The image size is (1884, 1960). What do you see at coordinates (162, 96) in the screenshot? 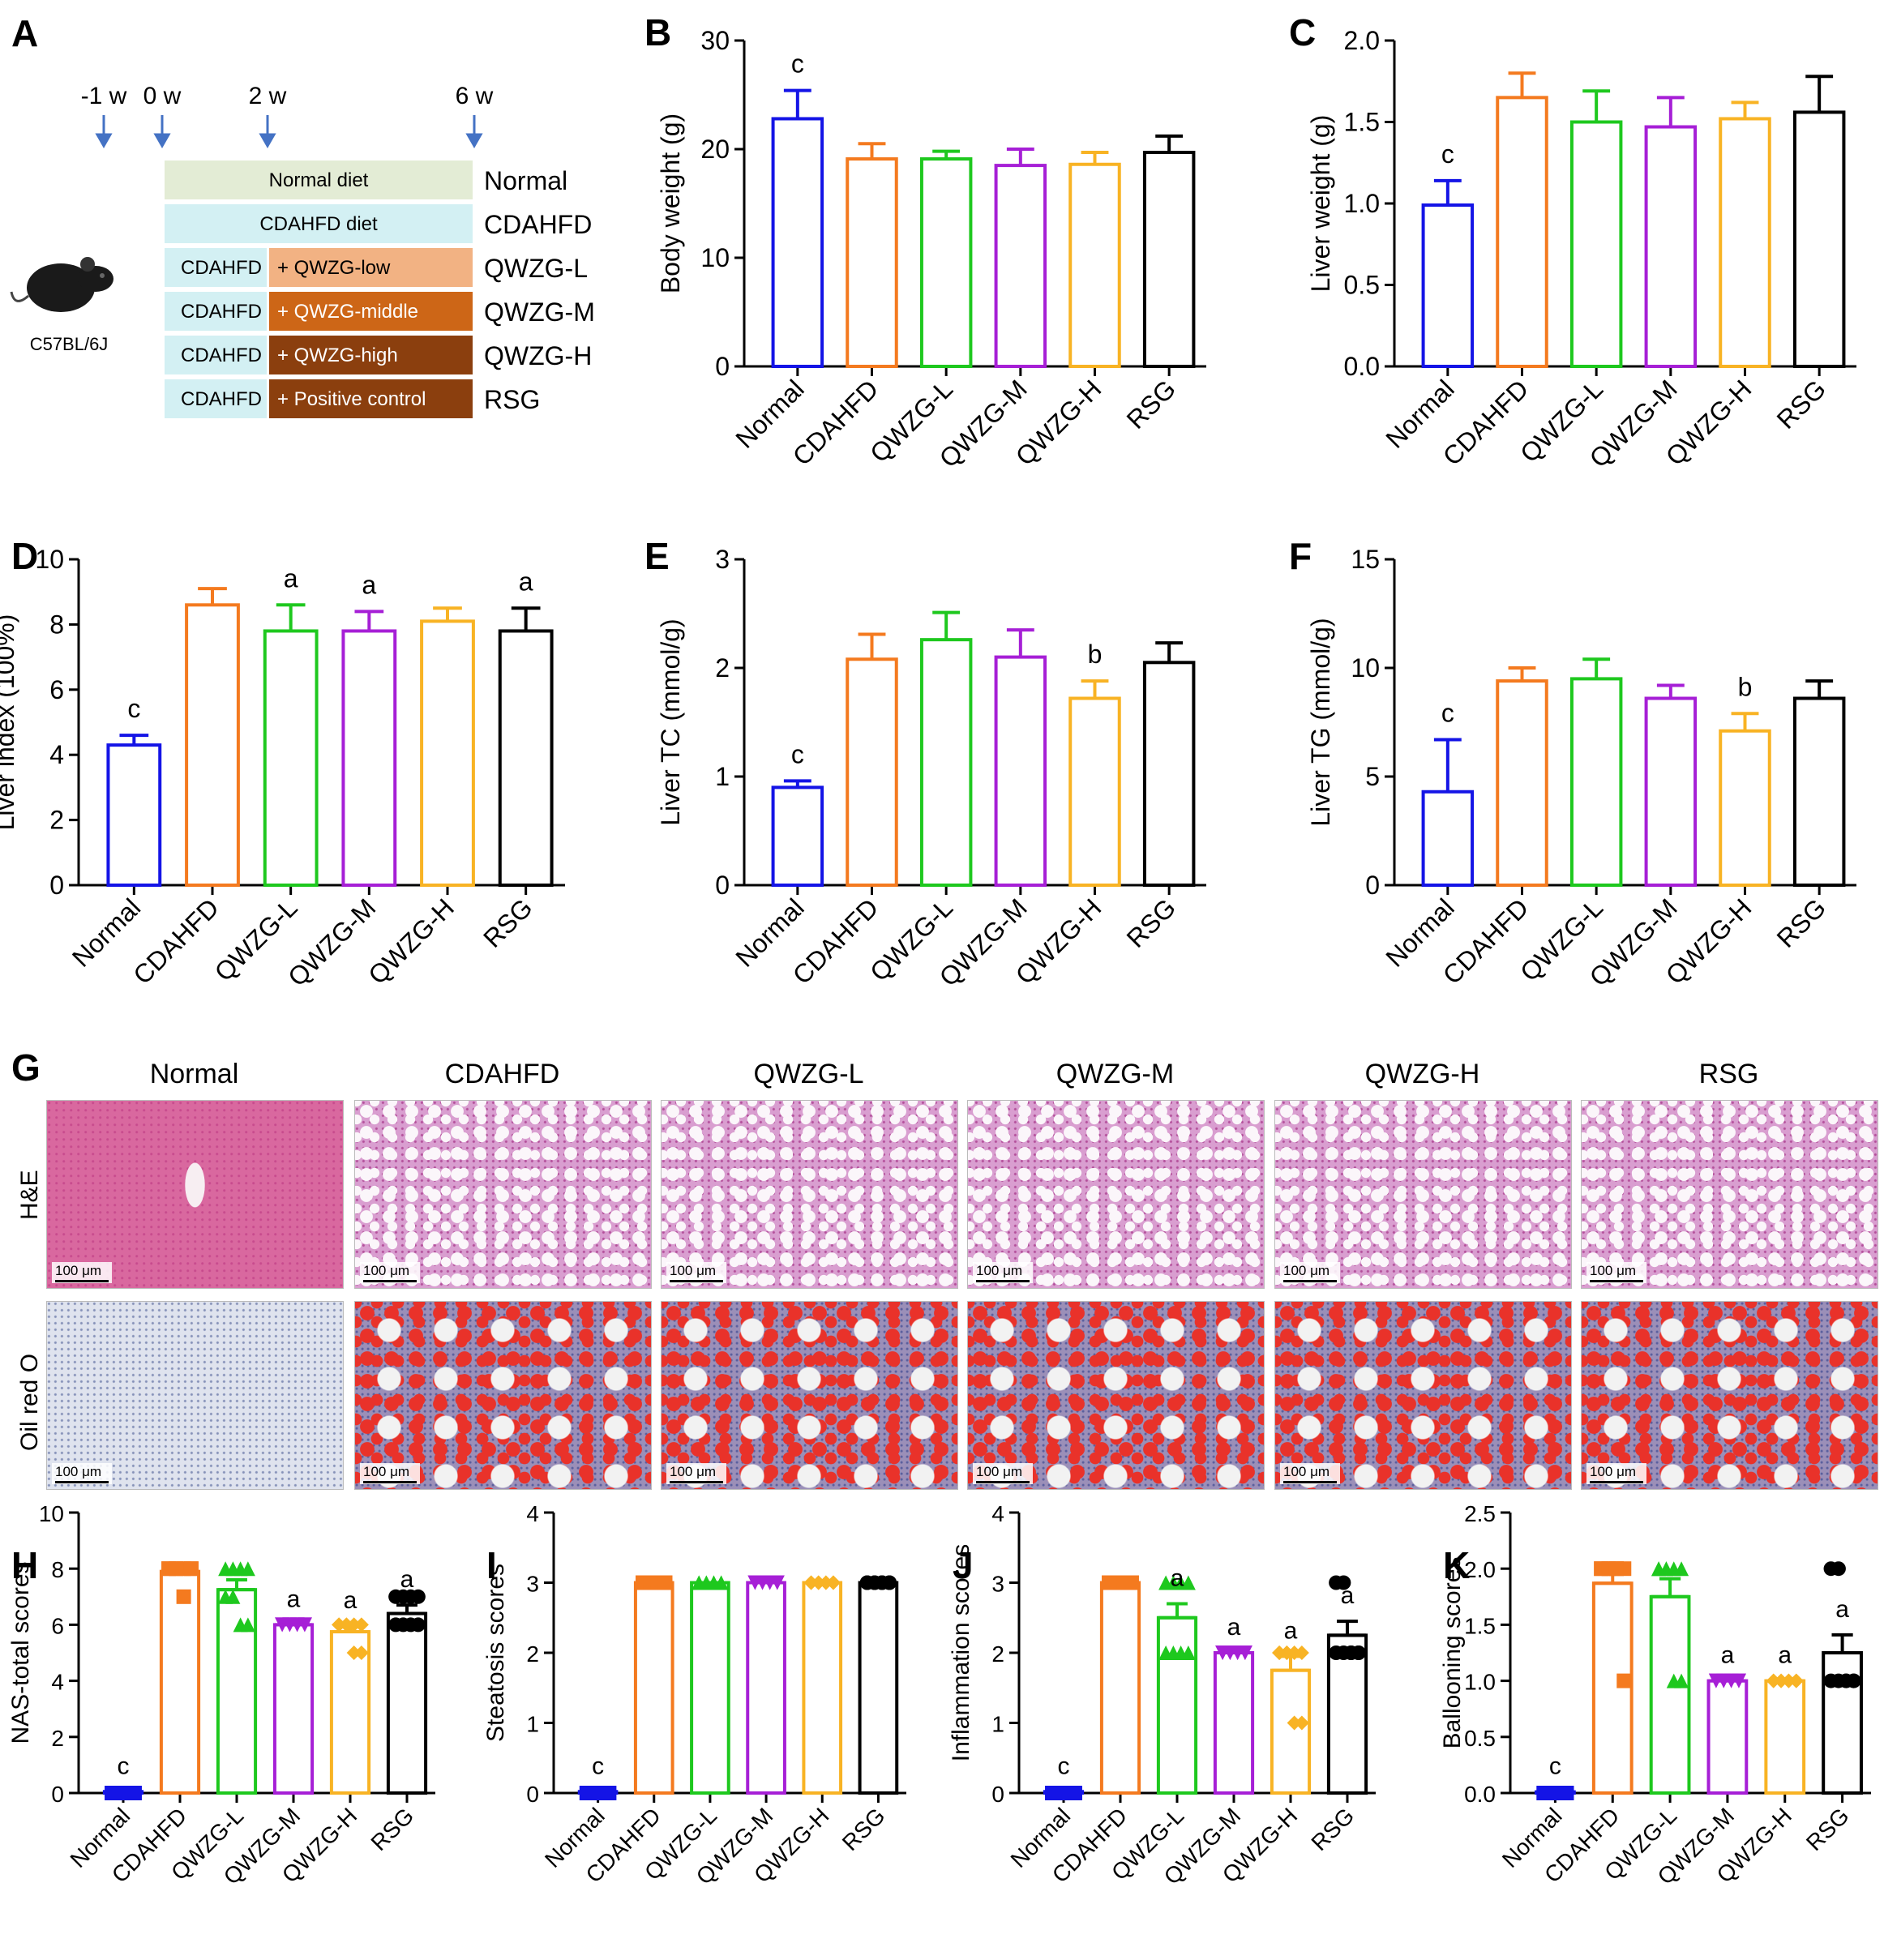
I see `timeline-label-1: 0 w` at bounding box center [162, 96].